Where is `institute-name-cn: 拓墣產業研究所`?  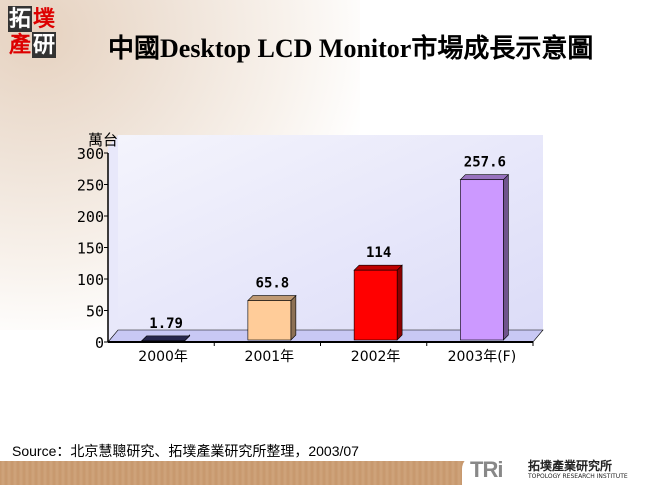 institute-name-cn: 拓墣產業研究所 is located at coordinates (570, 466).